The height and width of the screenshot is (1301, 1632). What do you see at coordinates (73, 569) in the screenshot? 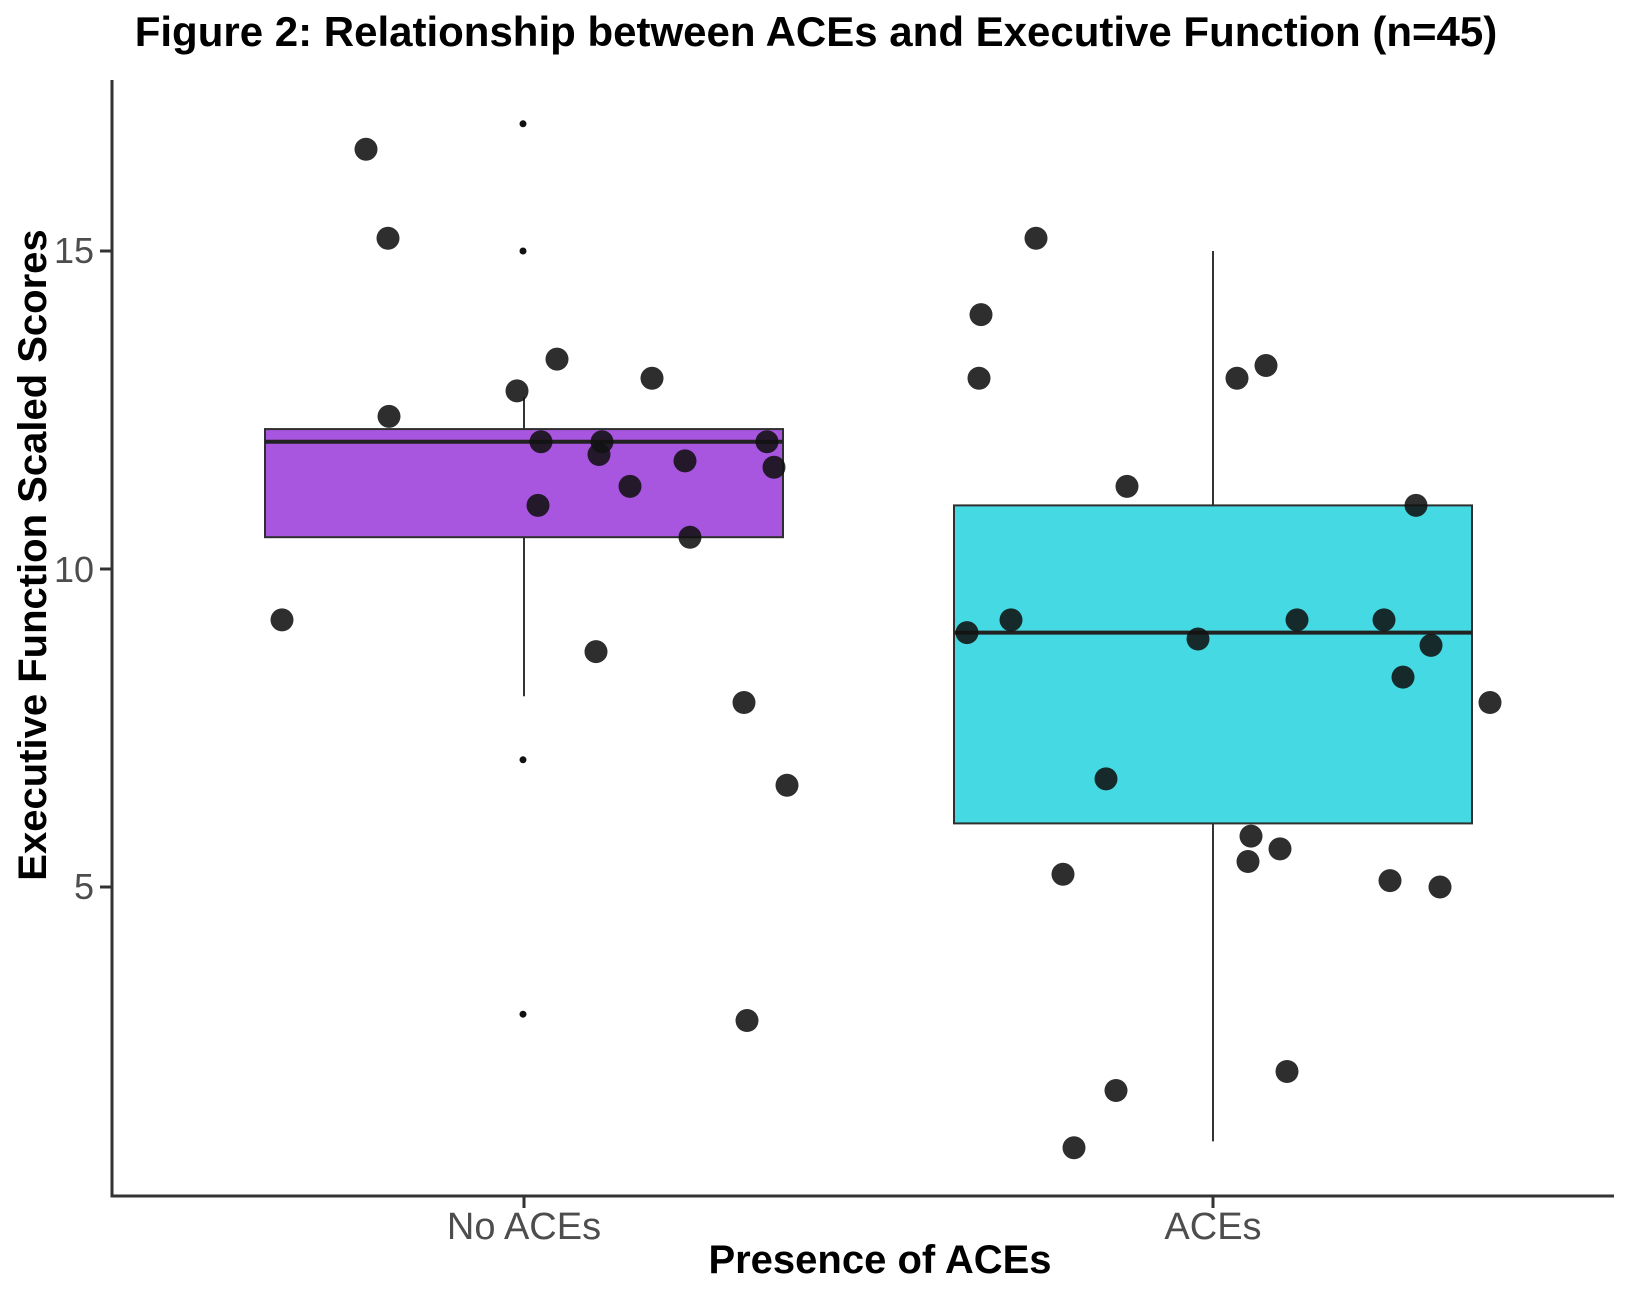
I see `y-tick-label-10: 10` at bounding box center [73, 569].